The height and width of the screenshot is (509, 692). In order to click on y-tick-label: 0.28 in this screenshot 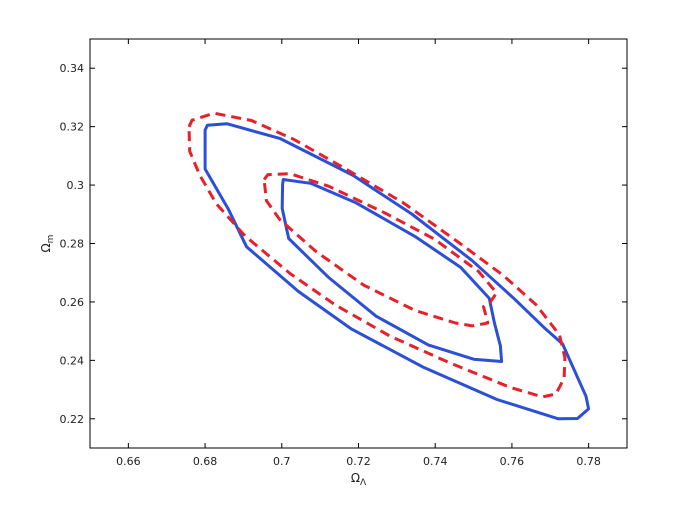, I will do `click(72, 244)`.